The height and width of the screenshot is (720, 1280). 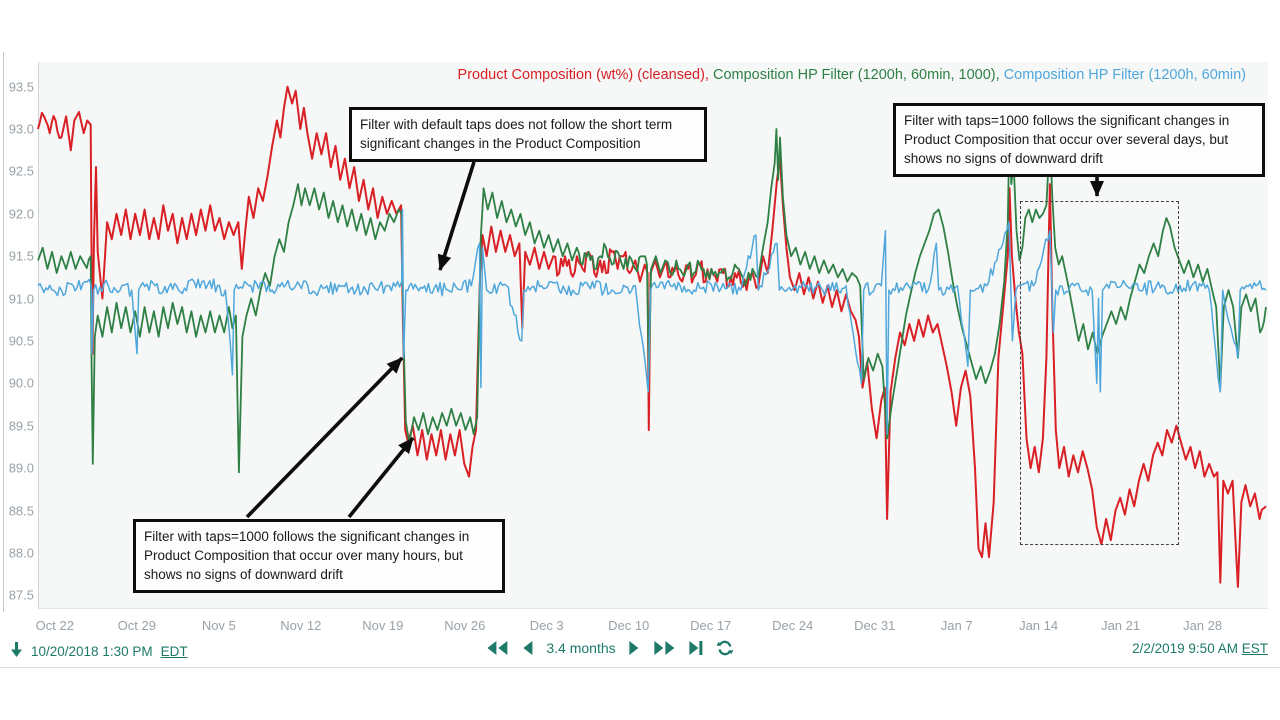 I want to click on skip-to-end-icon, so click(x=696, y=648).